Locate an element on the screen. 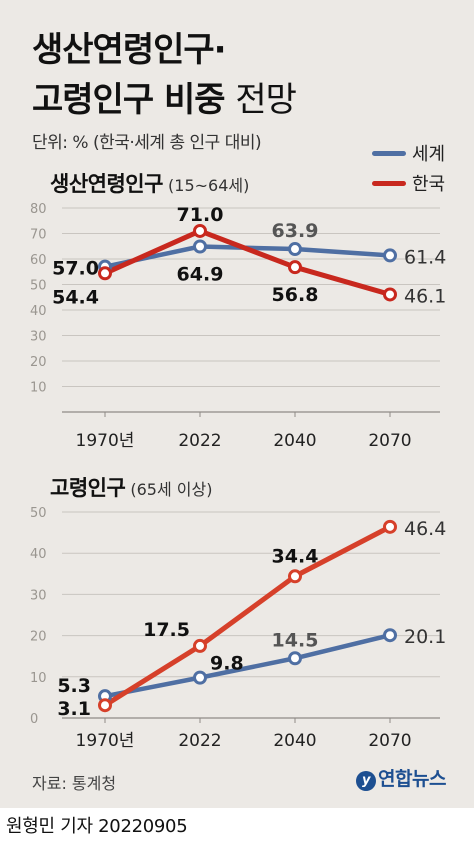  chart1-title-sub: (15~64세) is located at coordinates (209, 185).